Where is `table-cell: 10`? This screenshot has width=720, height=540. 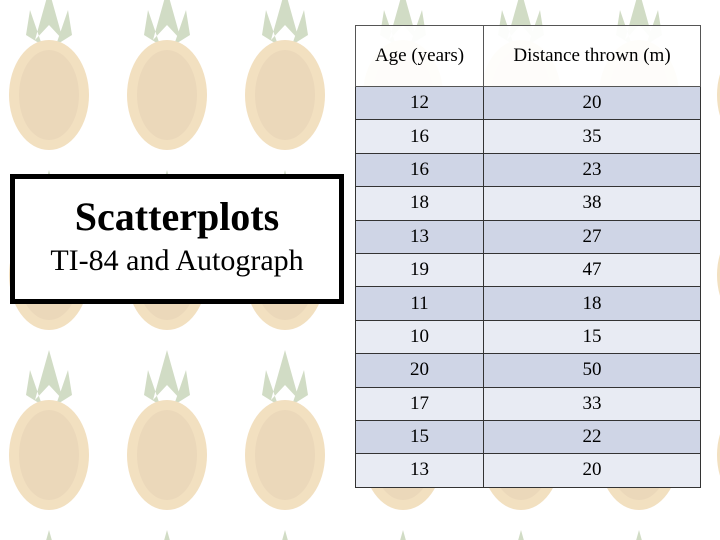
table-cell: 10 is located at coordinates (419, 337).